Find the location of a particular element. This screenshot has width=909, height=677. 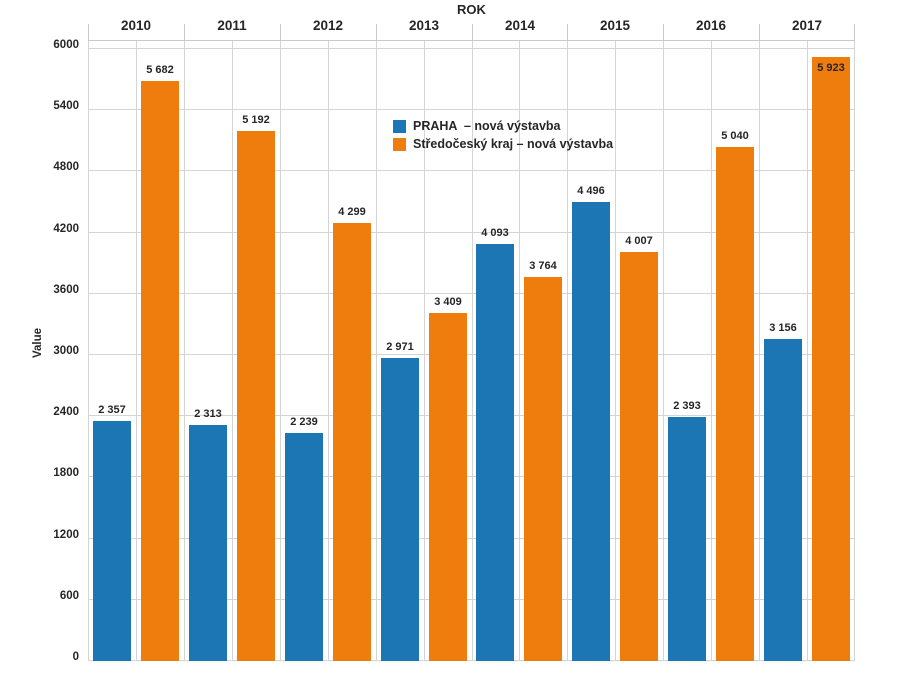

x-axis-year-label: 2013 is located at coordinates (424, 25).